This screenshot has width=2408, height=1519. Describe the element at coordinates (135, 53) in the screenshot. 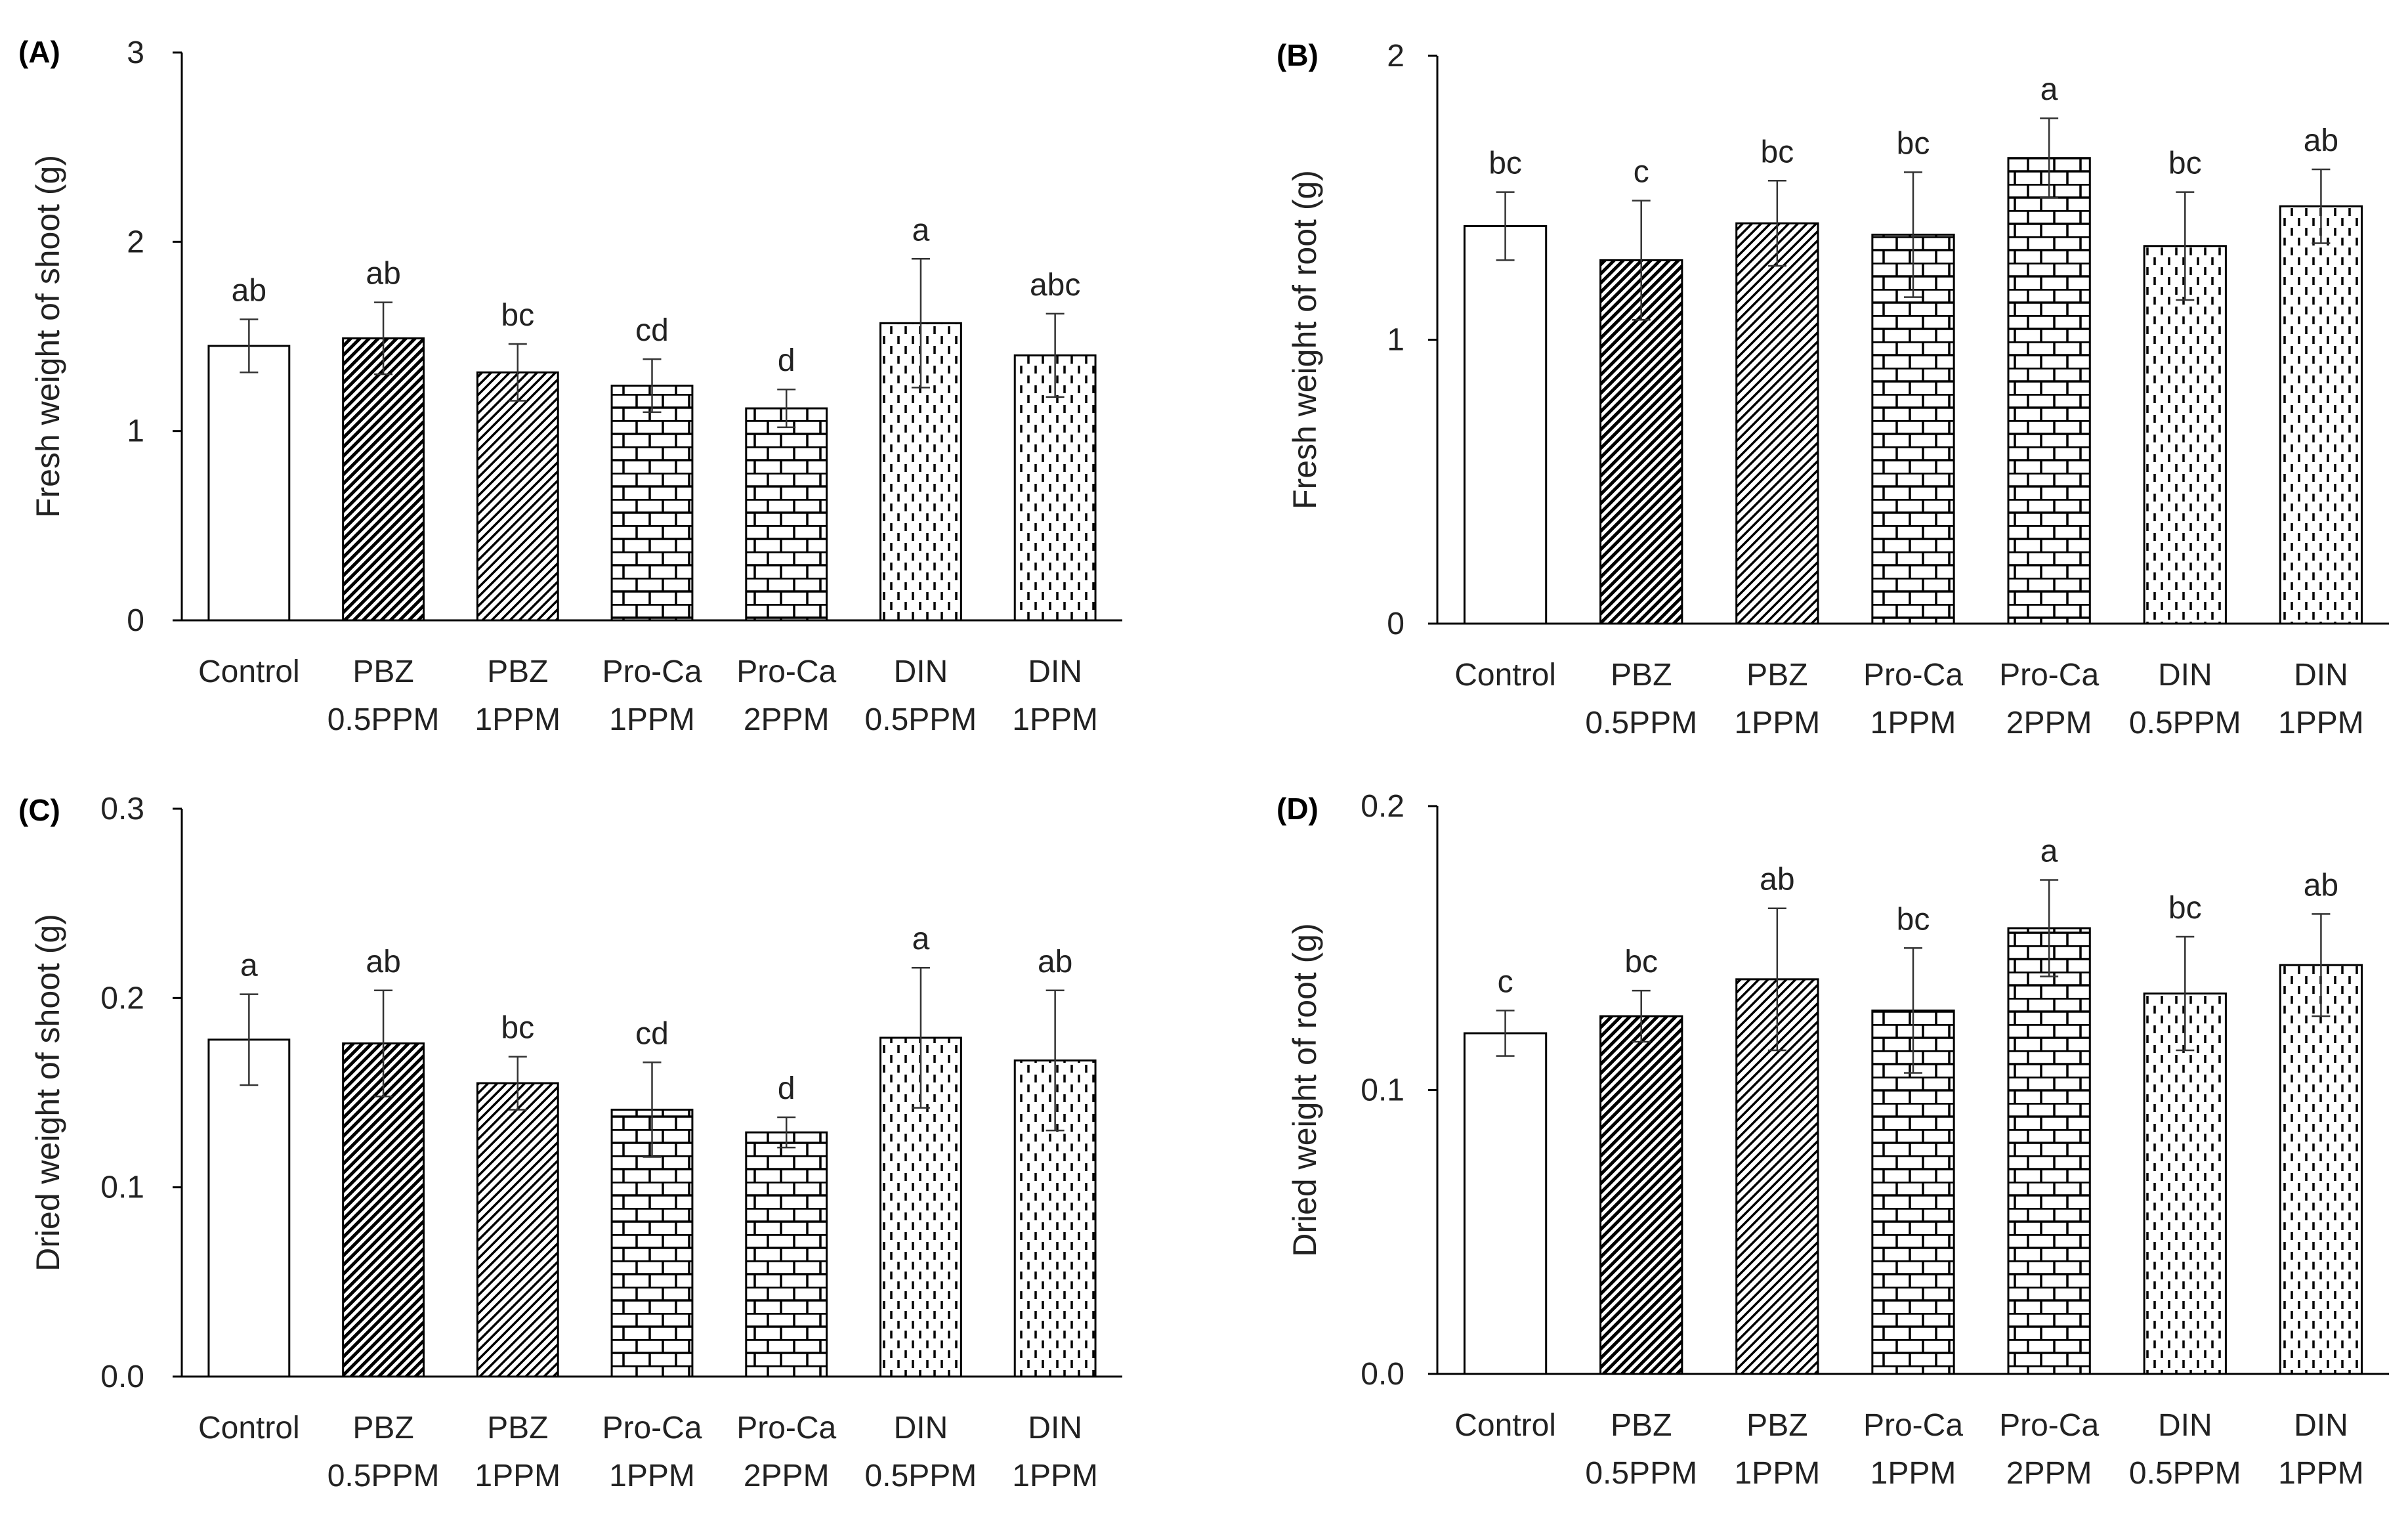

I see `y-tick-label: 3` at that location.